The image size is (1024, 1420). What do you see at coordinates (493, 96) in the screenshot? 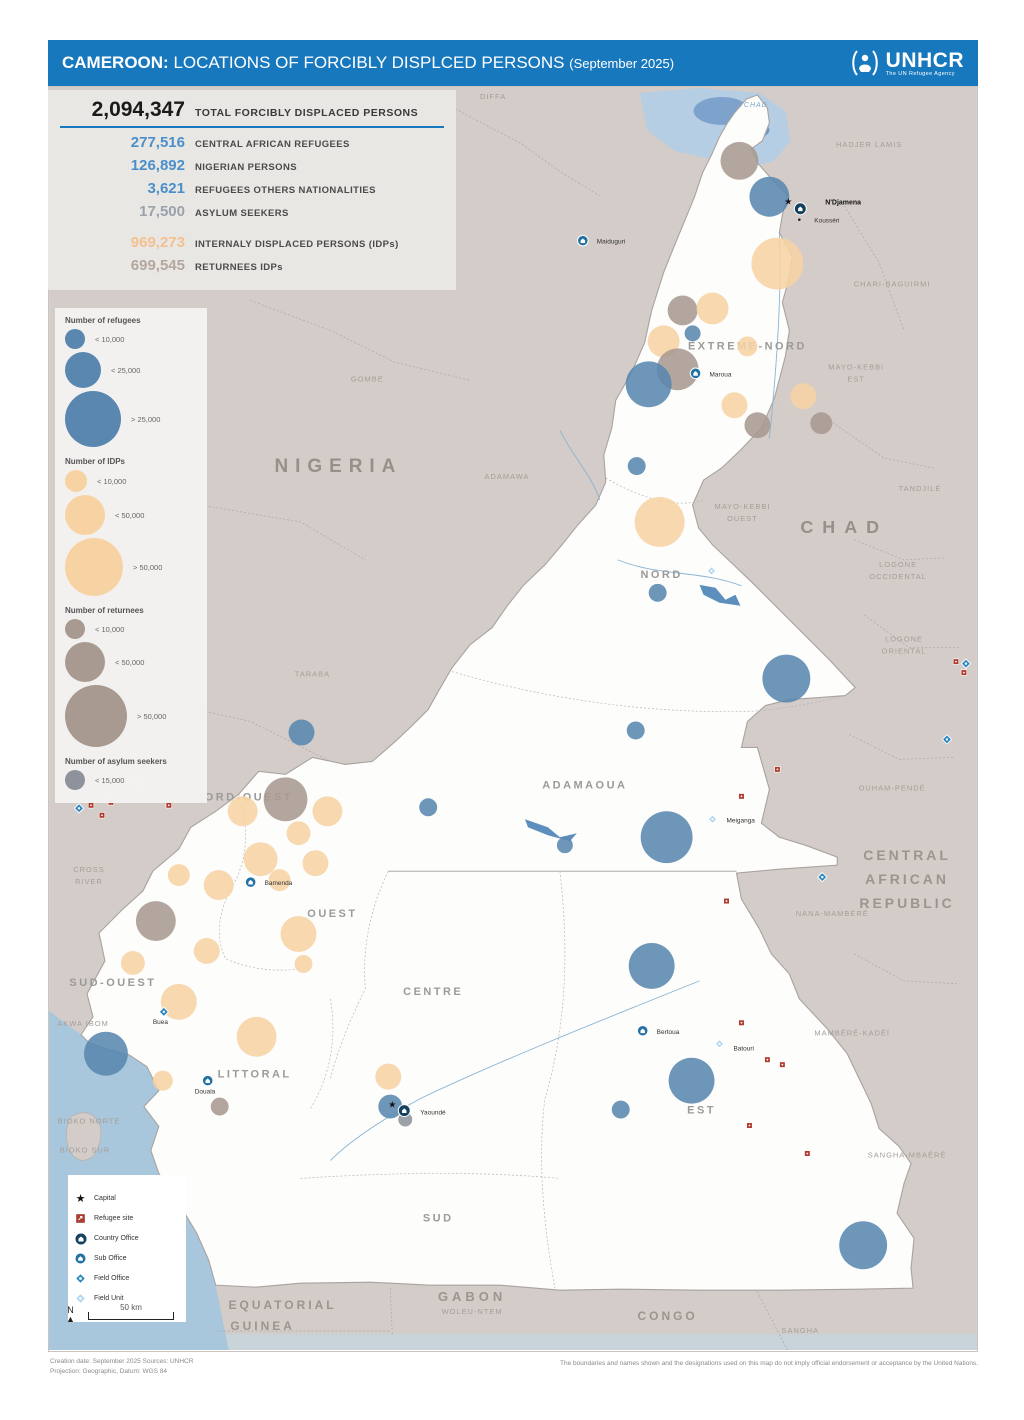
I see `map-label: DIFFA` at bounding box center [493, 96].